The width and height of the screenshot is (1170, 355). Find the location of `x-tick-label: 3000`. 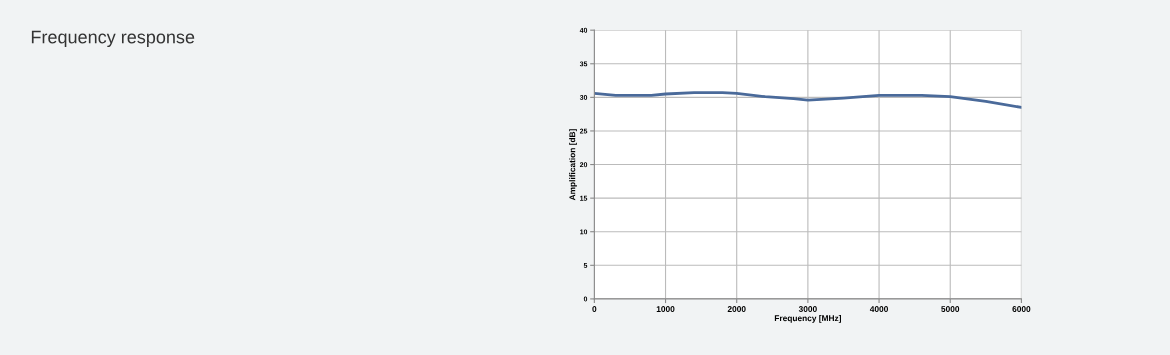

x-tick-label: 3000 is located at coordinates (807, 309).